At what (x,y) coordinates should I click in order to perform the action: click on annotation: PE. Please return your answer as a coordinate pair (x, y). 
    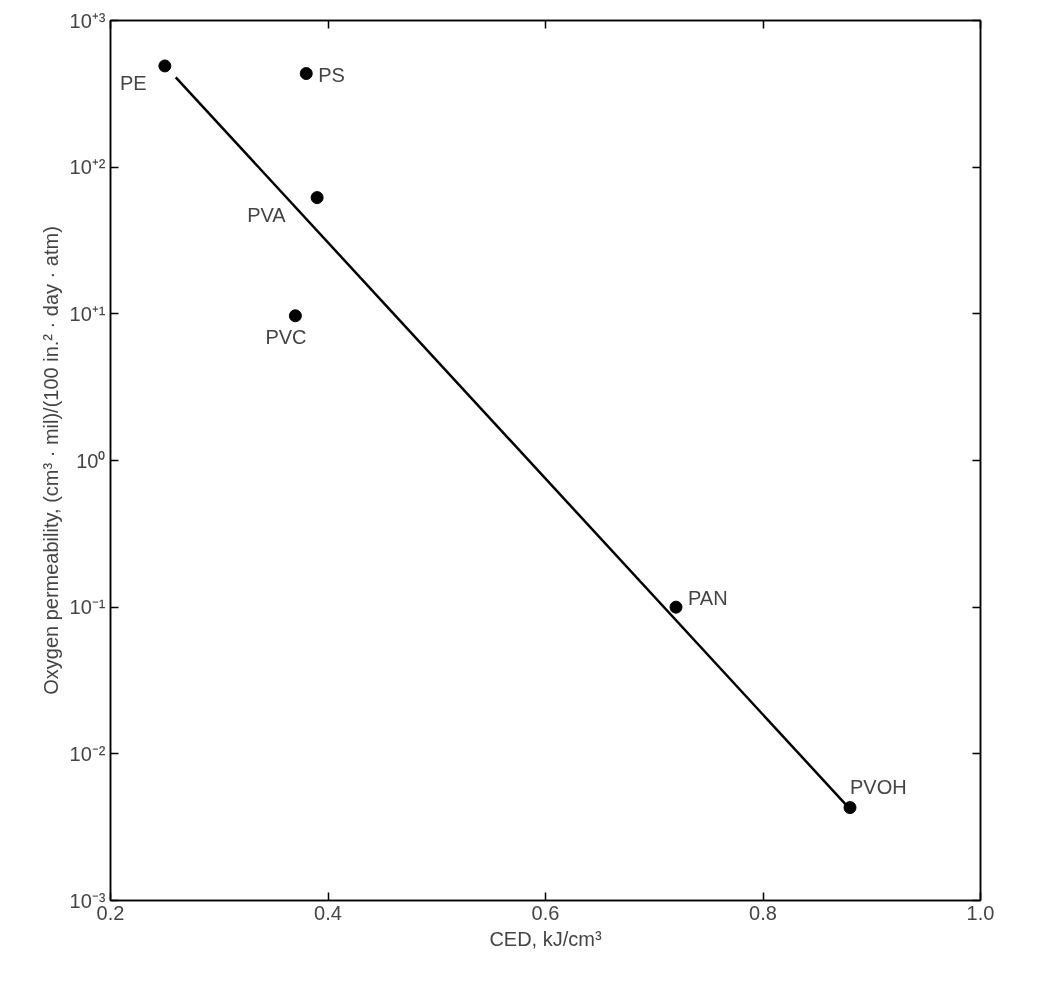
    Looking at the image, I should click on (133, 82).